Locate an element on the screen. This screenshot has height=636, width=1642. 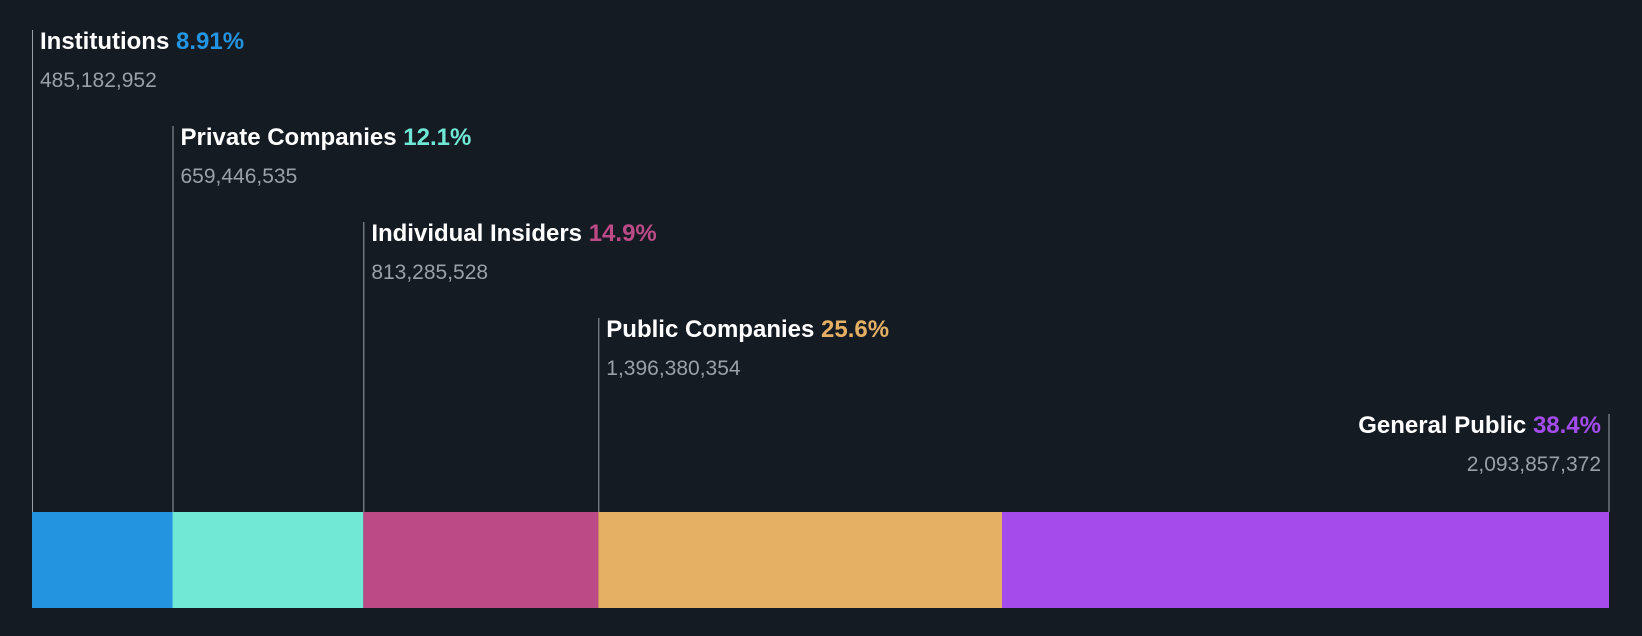
segment-percent-individual-insiders: 14.9% is located at coordinates (623, 233).